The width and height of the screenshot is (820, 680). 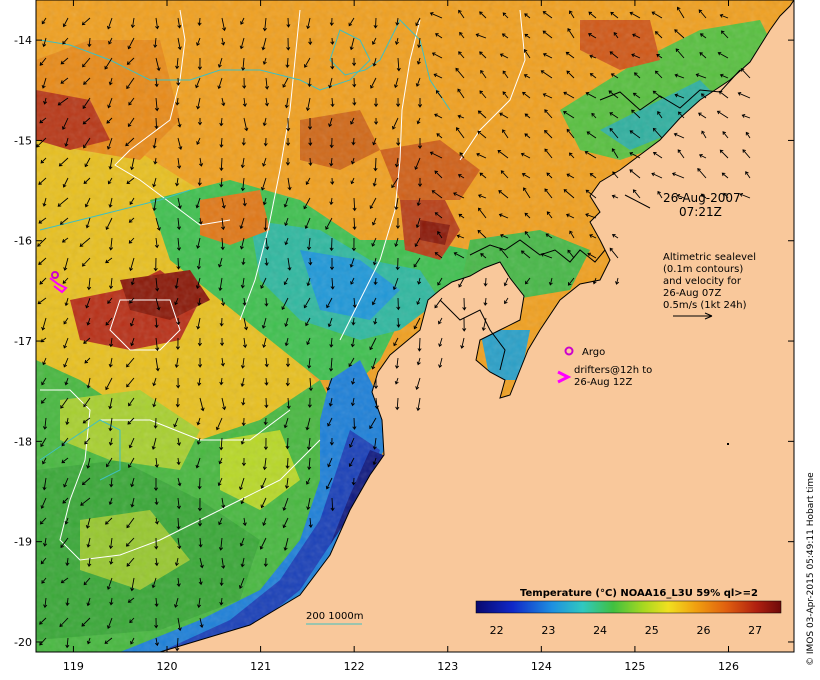 What do you see at coordinates (354, 666) in the screenshot?
I see `x-tick-label: 122` at bounding box center [354, 666].